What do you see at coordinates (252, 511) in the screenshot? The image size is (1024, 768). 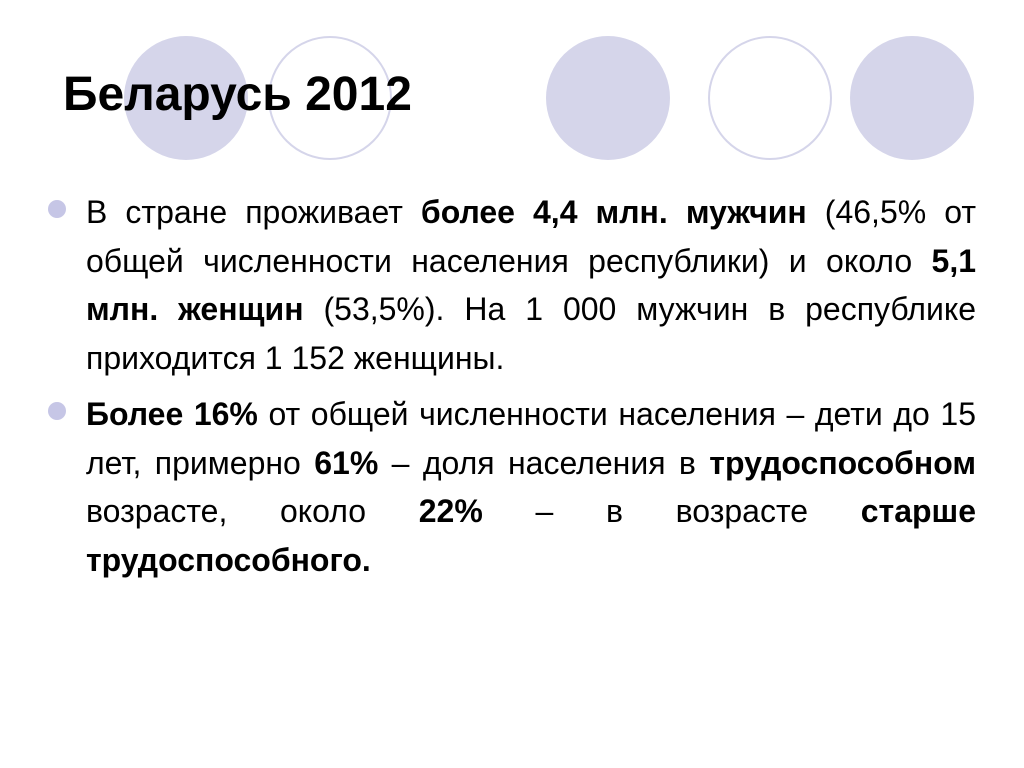 I see `text-run: возрасте, около` at bounding box center [252, 511].